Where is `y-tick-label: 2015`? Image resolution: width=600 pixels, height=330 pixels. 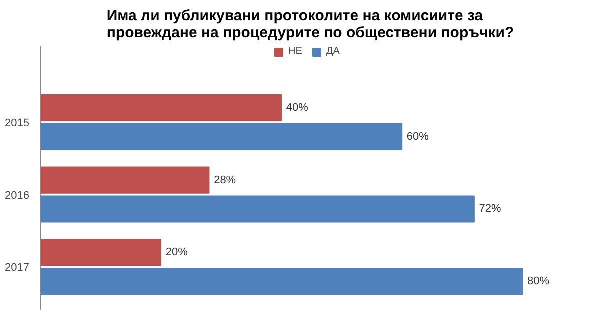 y-tick-label: 2015 is located at coordinates (17, 123).